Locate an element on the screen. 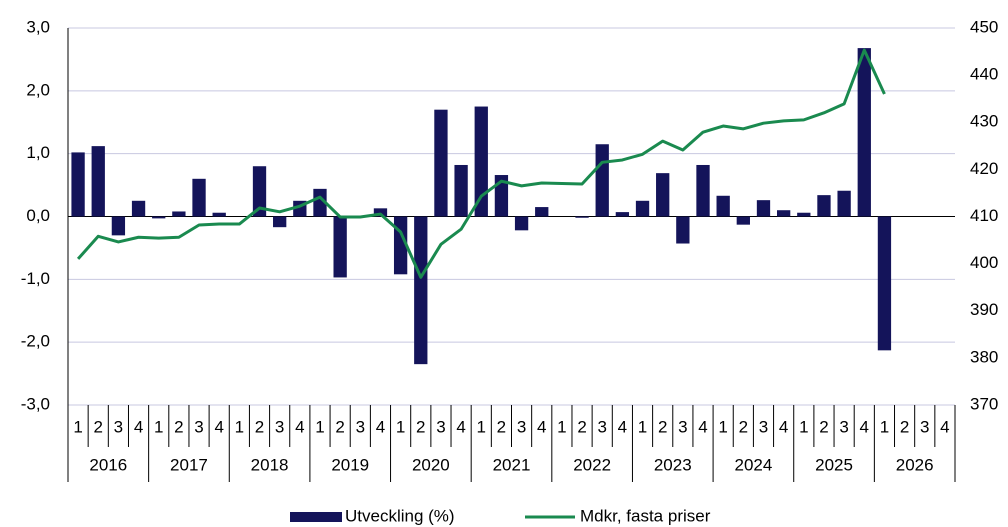 The height and width of the screenshot is (527, 1008). y2-tick-label: 440 is located at coordinates (984, 74).